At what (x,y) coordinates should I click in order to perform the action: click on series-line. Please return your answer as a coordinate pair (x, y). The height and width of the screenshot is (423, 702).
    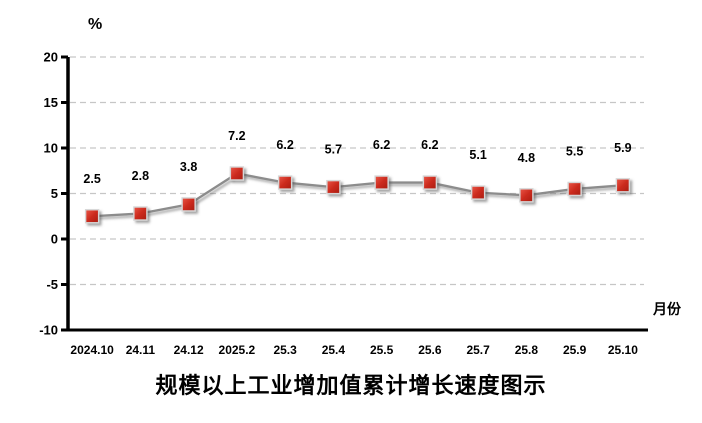
    Looking at the image, I should click on (357, 195).